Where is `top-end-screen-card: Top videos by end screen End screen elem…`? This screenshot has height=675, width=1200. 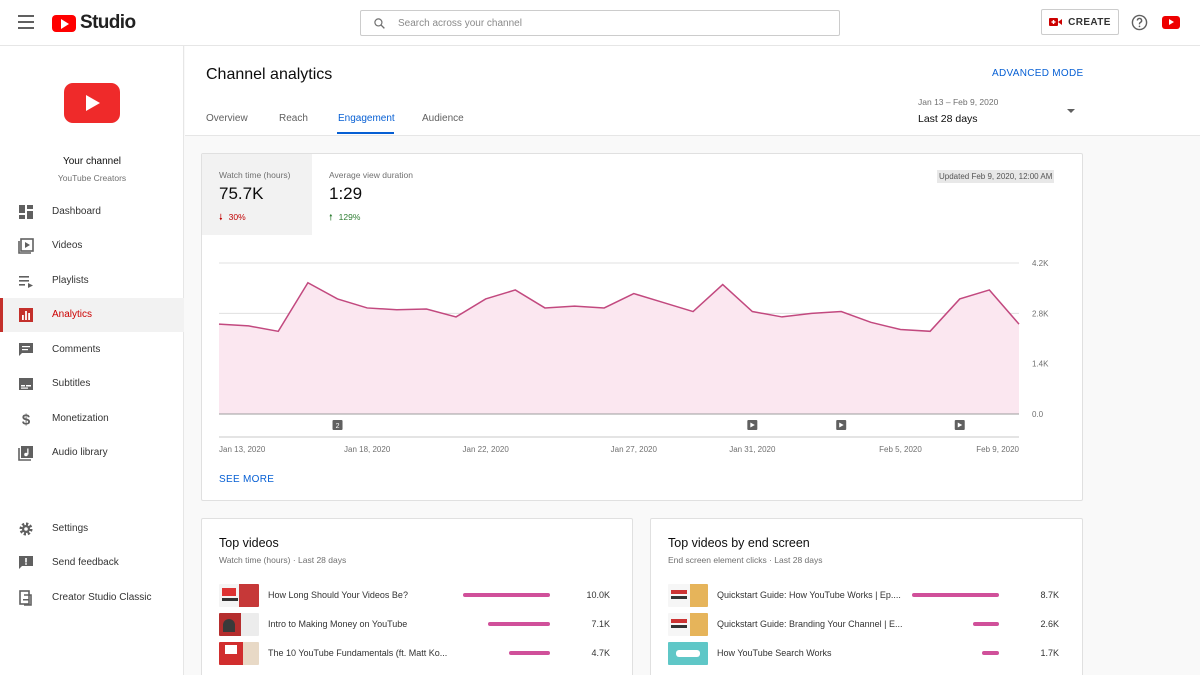
top-end-screen-card: Top videos by end screen End screen elem… is located at coordinates (866, 596).